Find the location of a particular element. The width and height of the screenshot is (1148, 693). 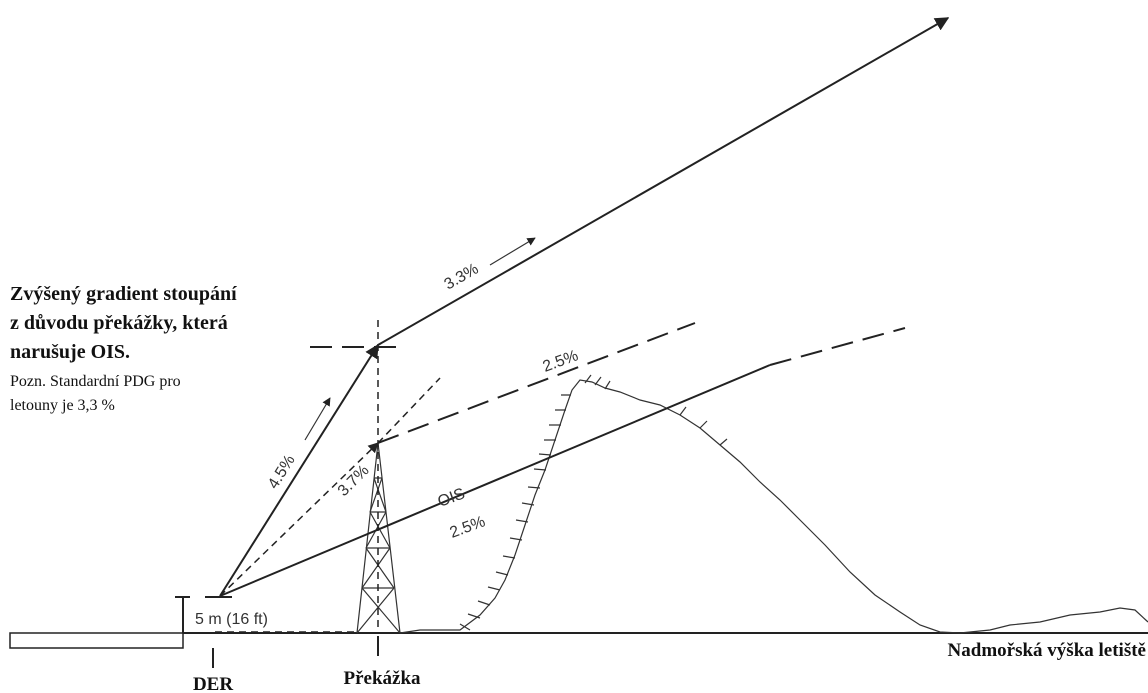

heading-line: Zvýšený gradient stoupání is located at coordinates (123, 294).